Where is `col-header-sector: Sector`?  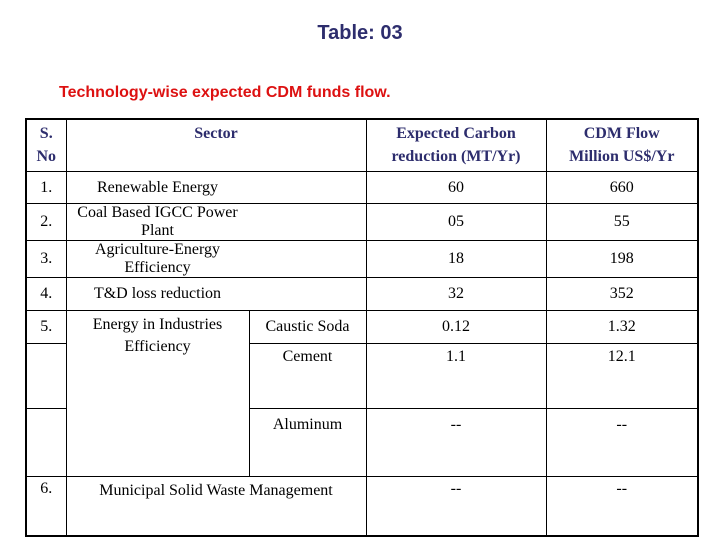 col-header-sector: Sector is located at coordinates (216, 145).